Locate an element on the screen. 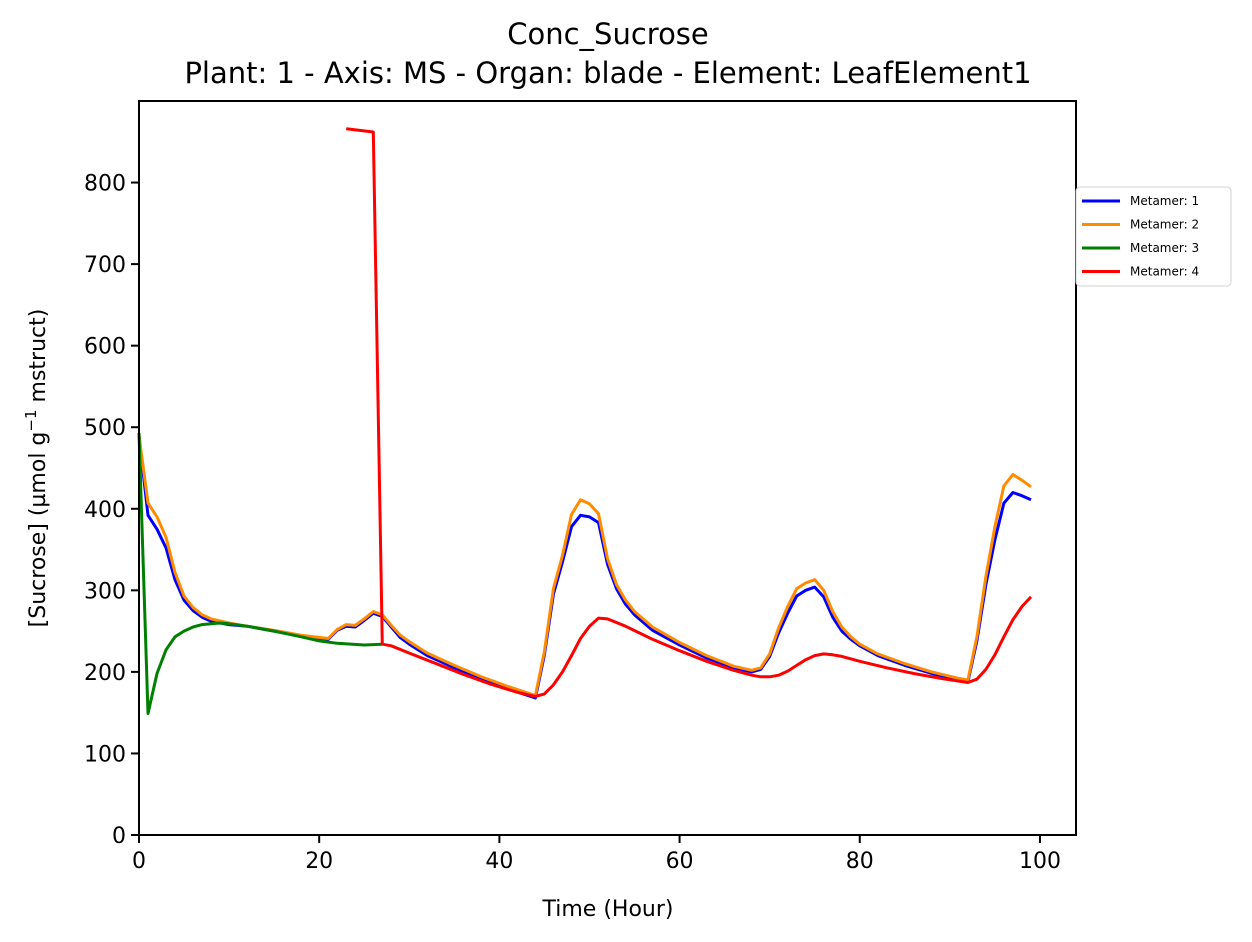 The width and height of the screenshot is (1252, 942). y-axis-label-main: [Sucrose] (µmol g is located at coordinates (38, 530).